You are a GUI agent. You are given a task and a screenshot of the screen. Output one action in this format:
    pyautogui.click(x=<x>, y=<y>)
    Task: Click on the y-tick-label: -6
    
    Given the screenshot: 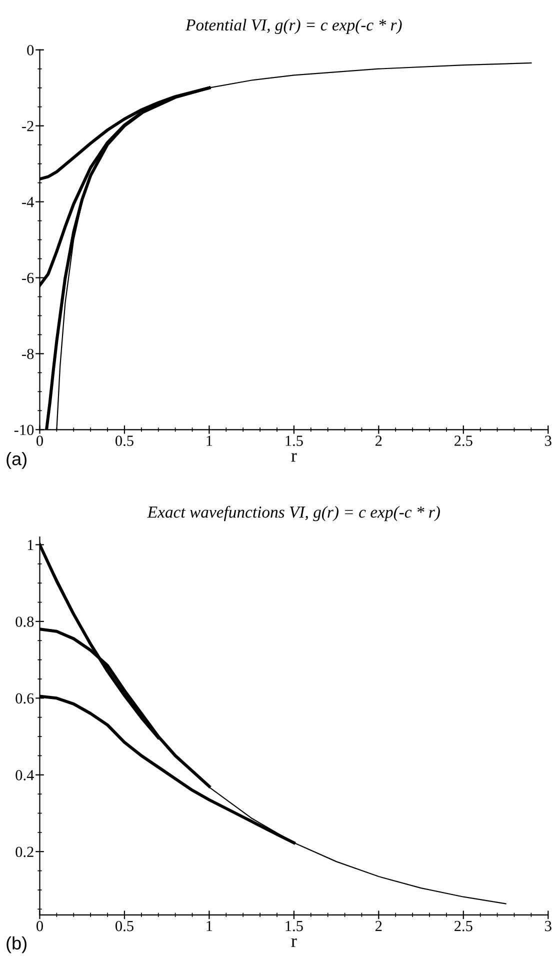 What is the action you would take?
    pyautogui.click(x=28, y=278)
    